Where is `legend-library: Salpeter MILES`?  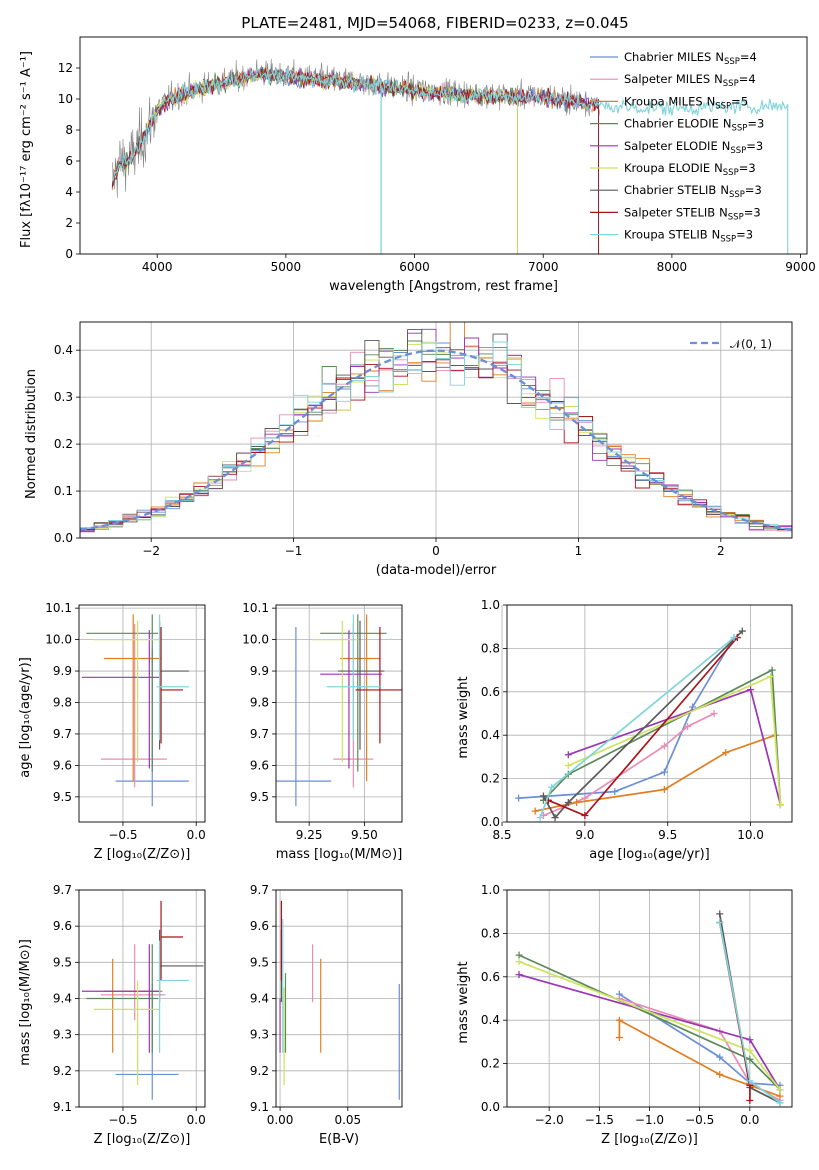
legend-library: Salpeter MILES is located at coordinates (667, 79).